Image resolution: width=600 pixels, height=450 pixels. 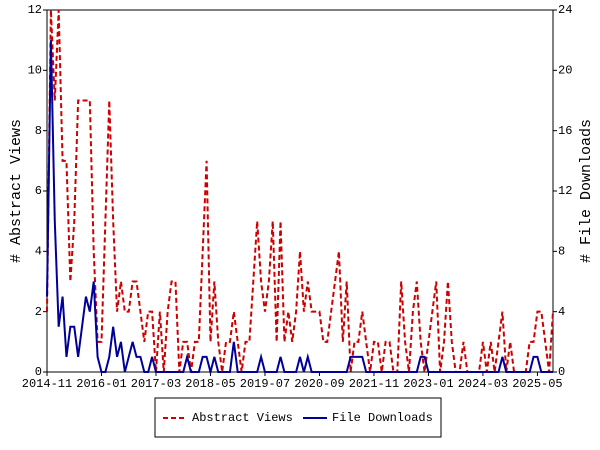 I want to click on y2-tick-label: 0, so click(x=561, y=372).